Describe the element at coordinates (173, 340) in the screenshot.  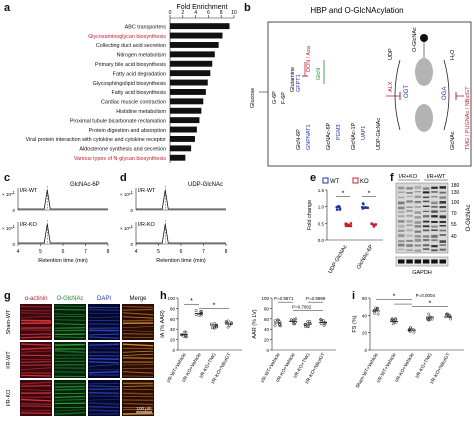
I see `y-tick-label: 20` at that location.